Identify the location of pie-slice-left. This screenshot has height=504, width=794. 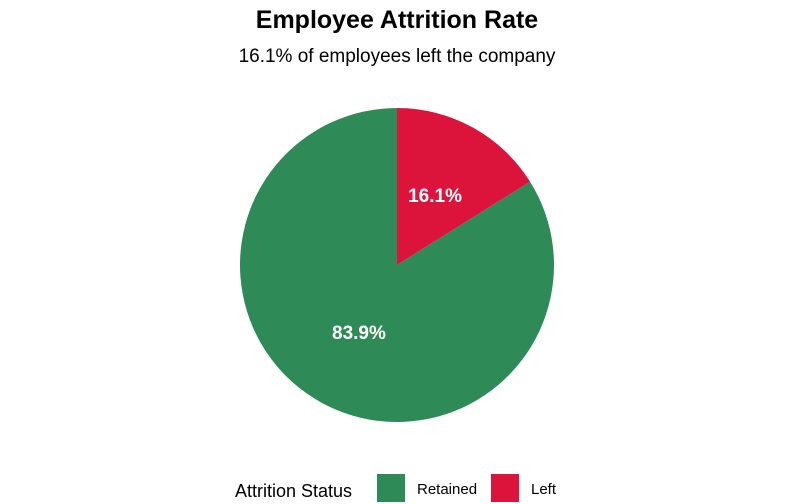
(464, 186).